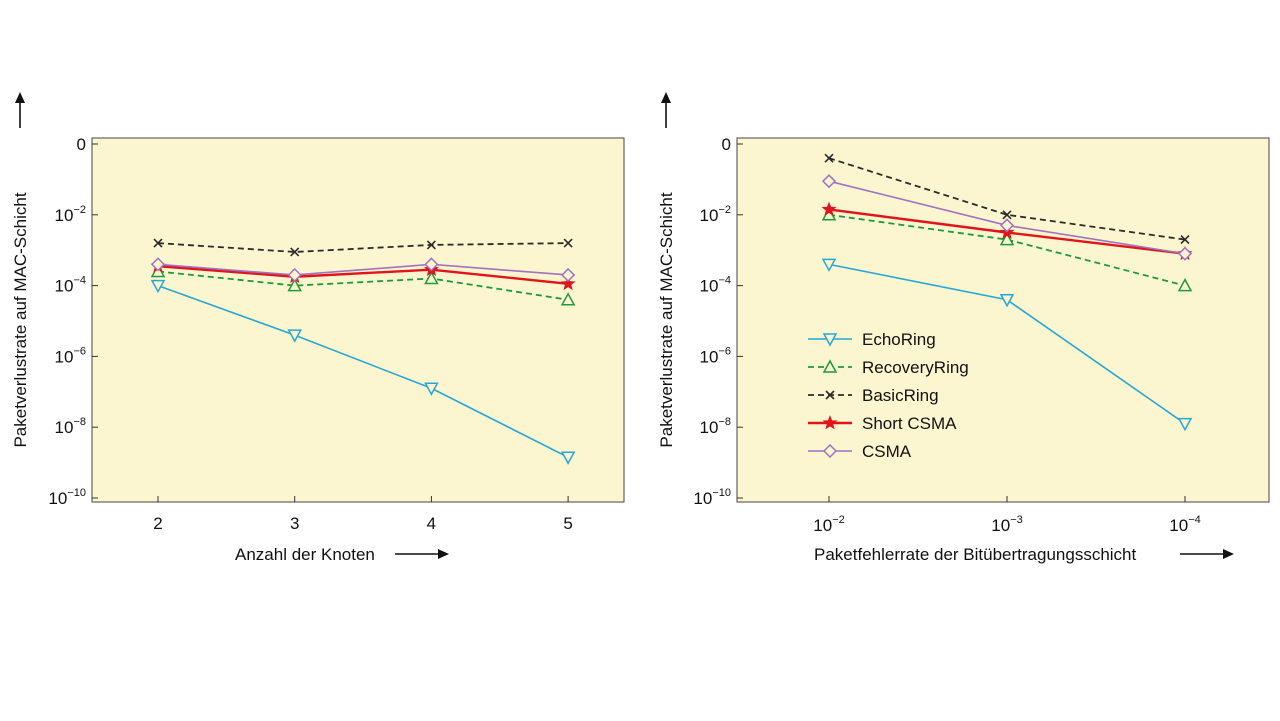 This screenshot has width=1280, height=721. I want to click on legend-item-csma: CSMA, so click(860, 451).